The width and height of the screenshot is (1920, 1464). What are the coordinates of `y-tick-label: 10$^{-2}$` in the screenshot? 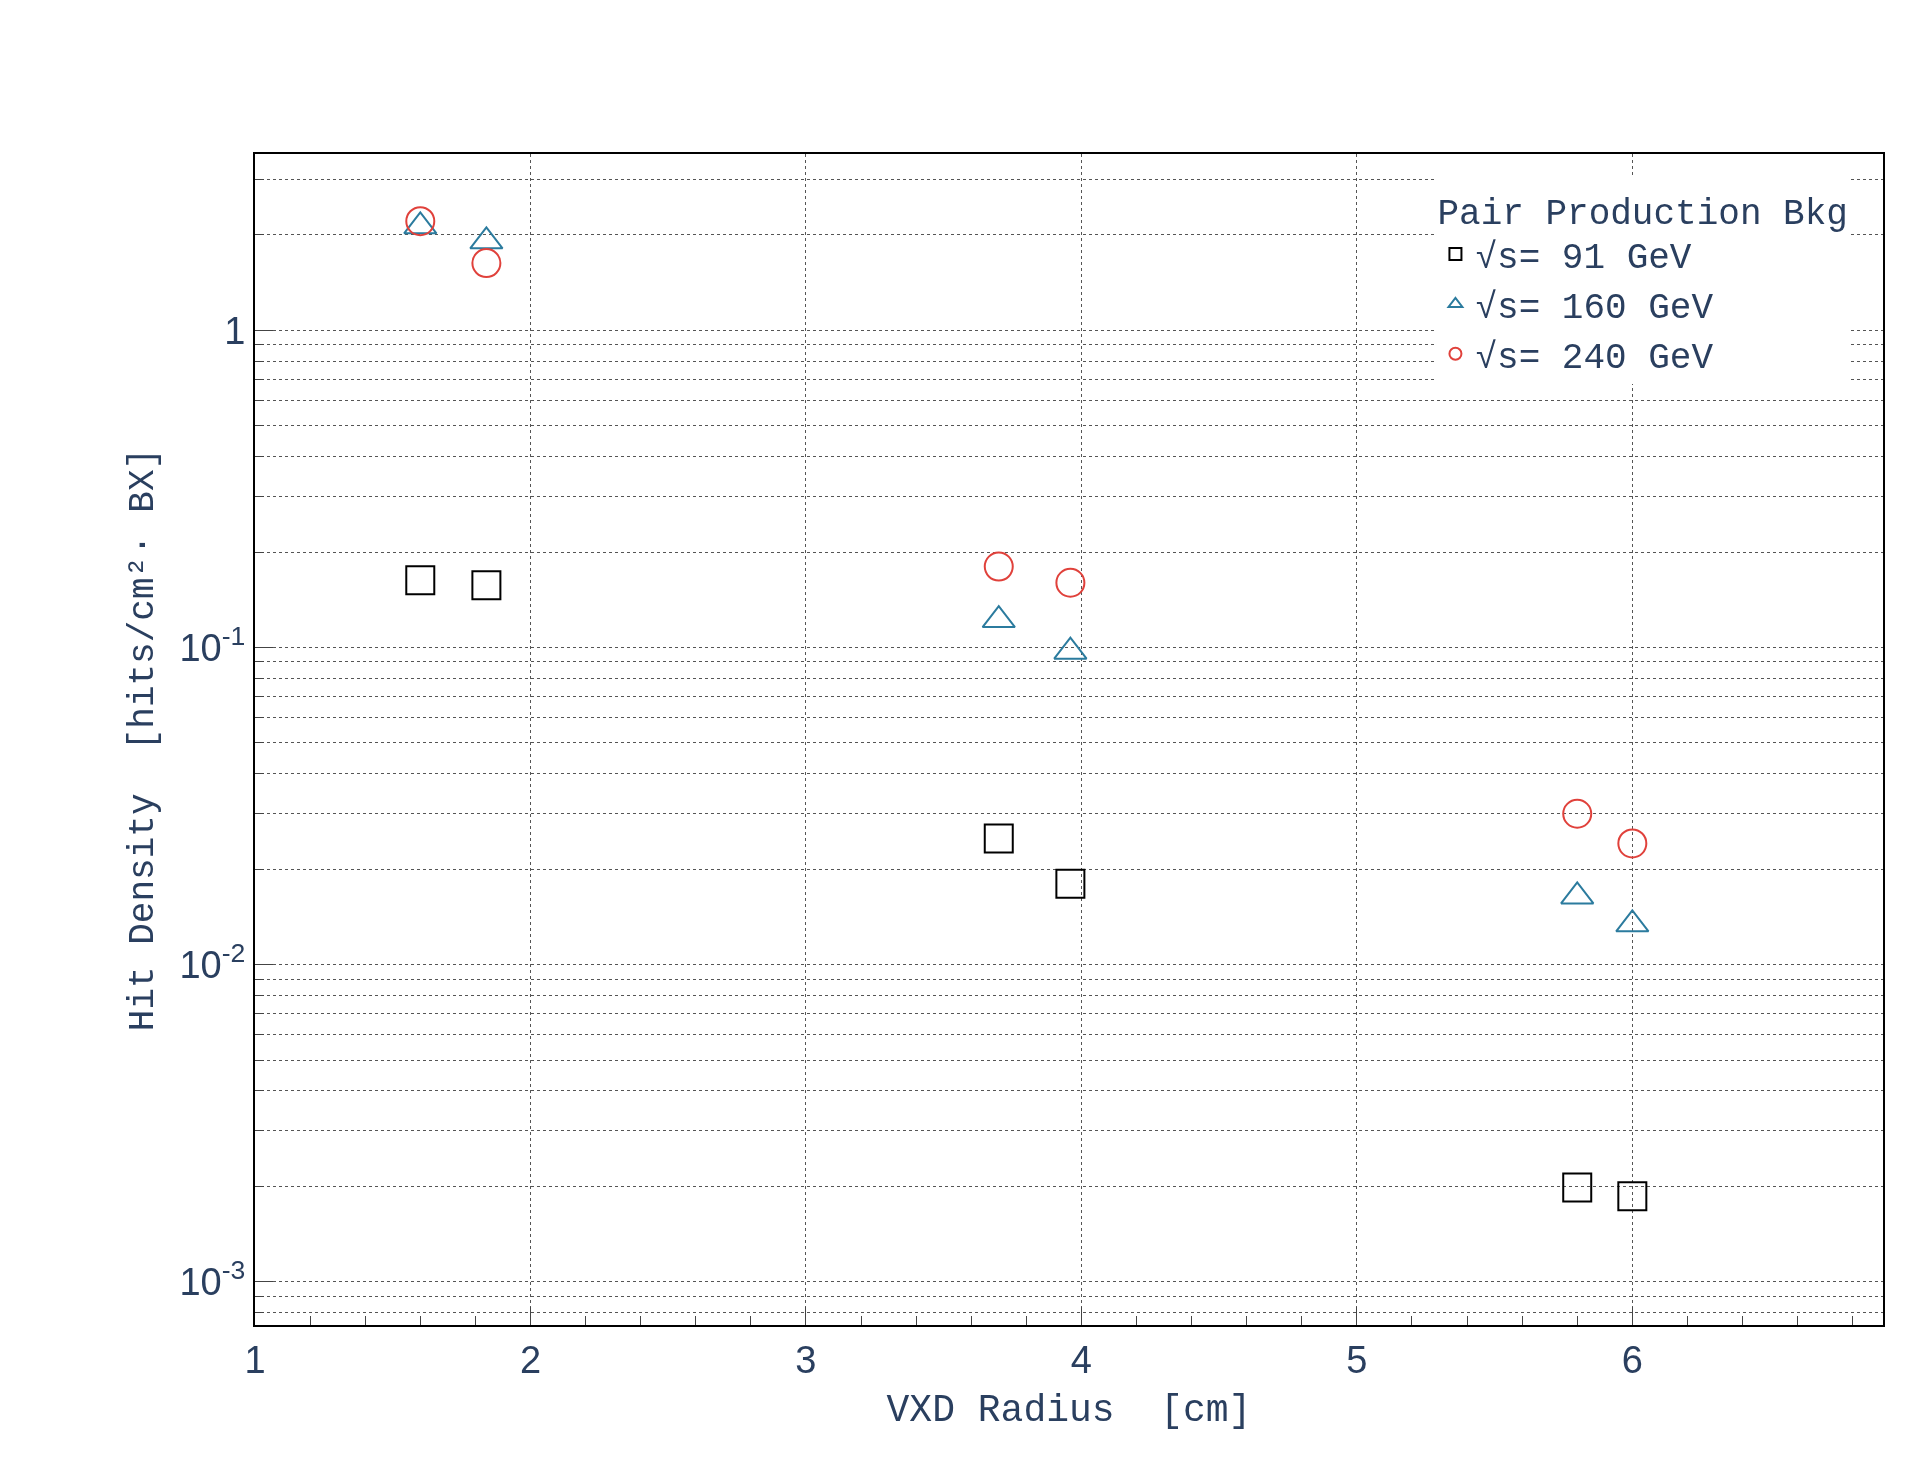 It's located at (212, 961).